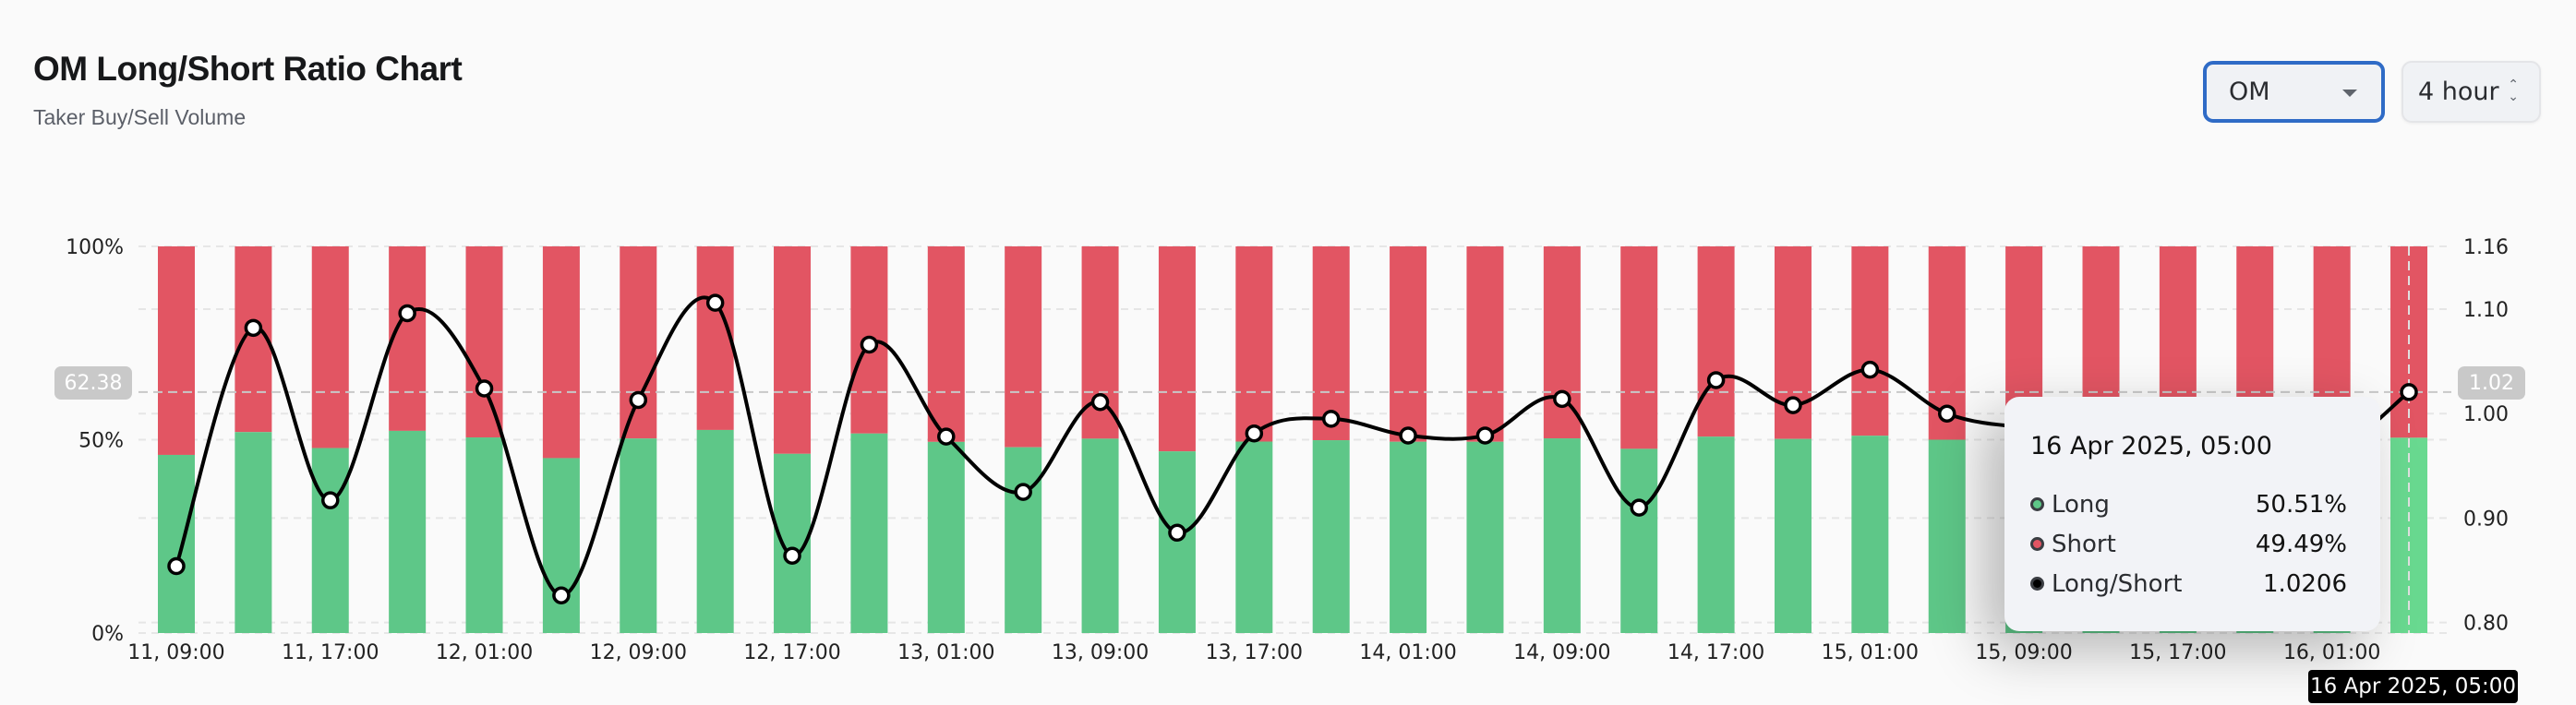 This screenshot has height=705, width=2576. Describe the element at coordinates (2491, 383) in the screenshot. I see `crosshair-right-label: 1.02` at that location.